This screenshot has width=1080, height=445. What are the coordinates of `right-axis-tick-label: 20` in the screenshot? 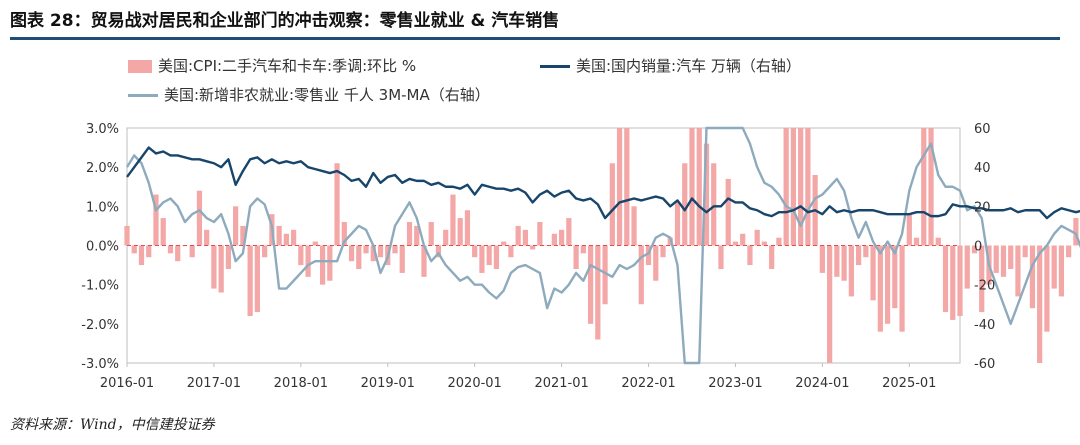 It's located at (982, 207).